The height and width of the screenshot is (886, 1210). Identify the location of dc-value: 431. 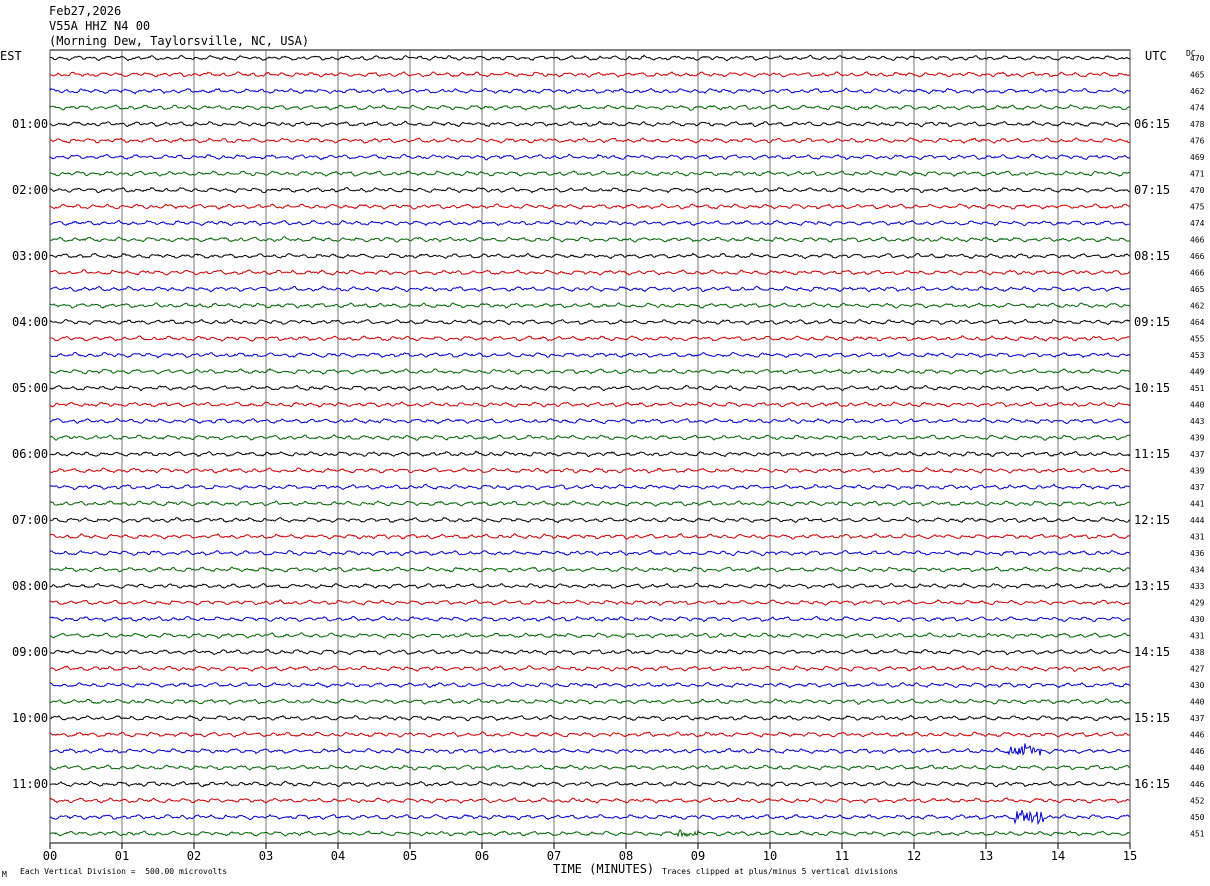
(1197, 636).